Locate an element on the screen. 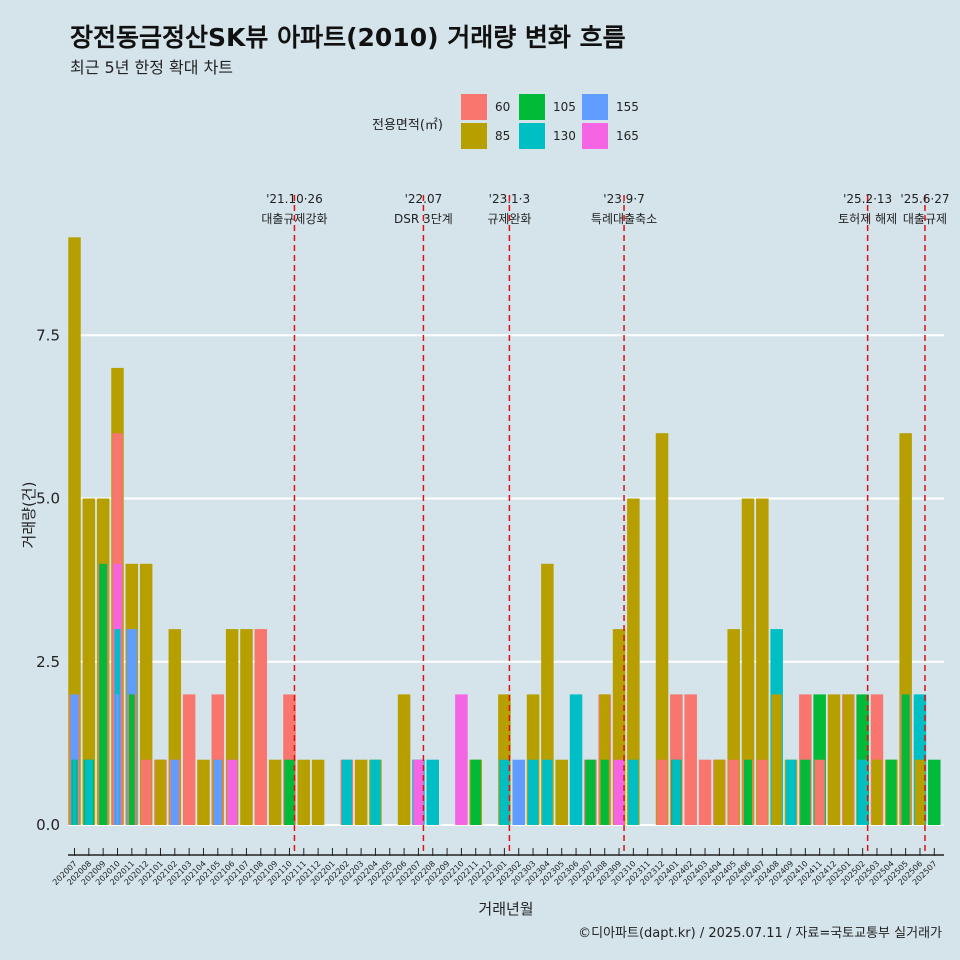 The image size is (960, 960). event-date: '21.10·26 is located at coordinates (294, 199).